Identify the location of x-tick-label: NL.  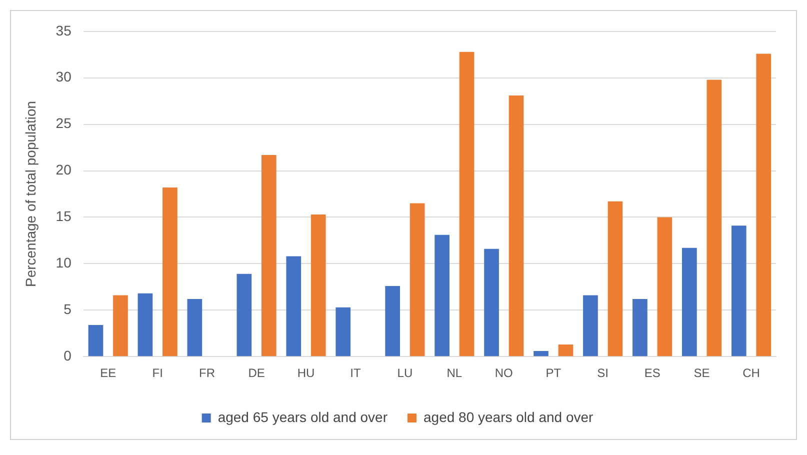
(454, 373).